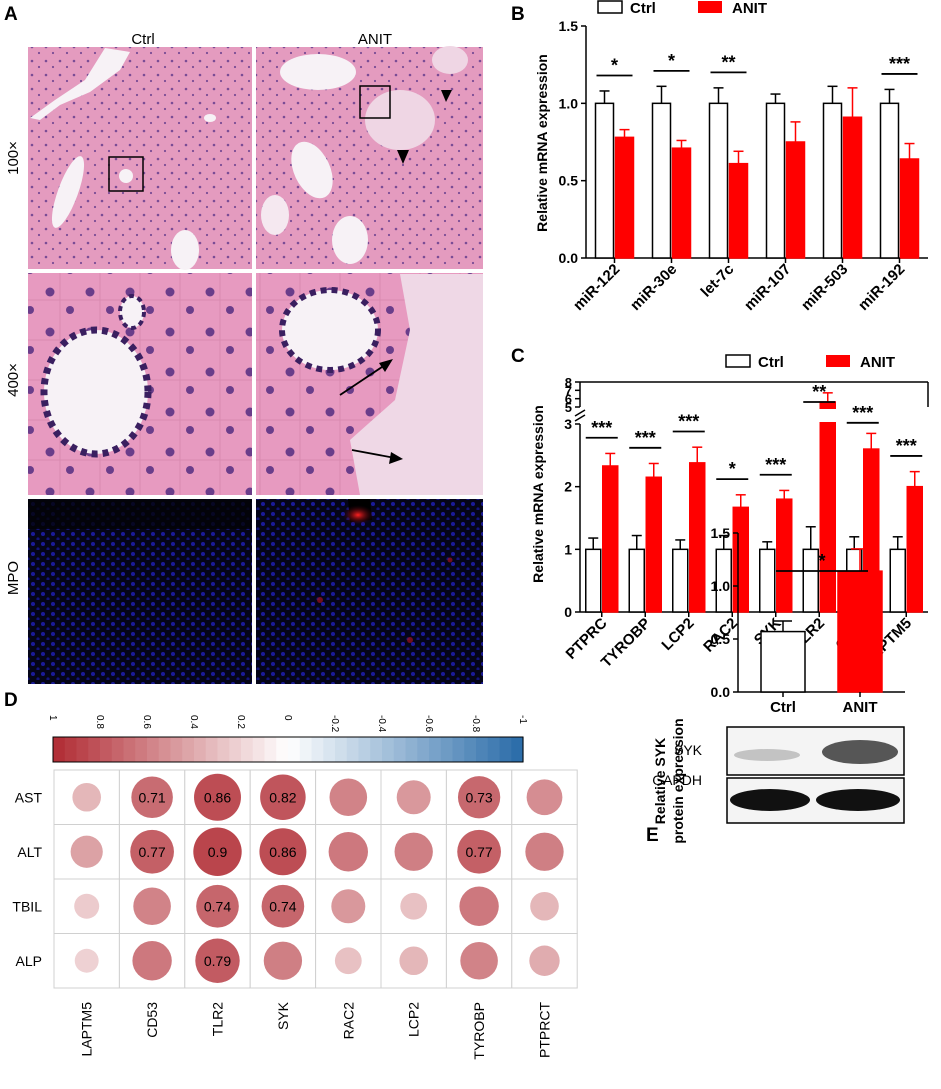  What do you see at coordinates (819, 392) in the screenshot?
I see `significance-label: **` at bounding box center [819, 392].